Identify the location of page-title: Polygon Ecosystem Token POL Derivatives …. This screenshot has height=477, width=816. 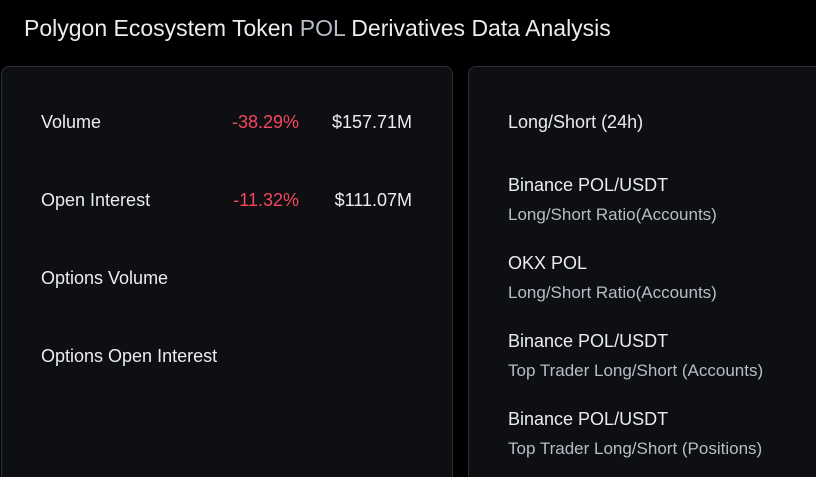
(317, 28).